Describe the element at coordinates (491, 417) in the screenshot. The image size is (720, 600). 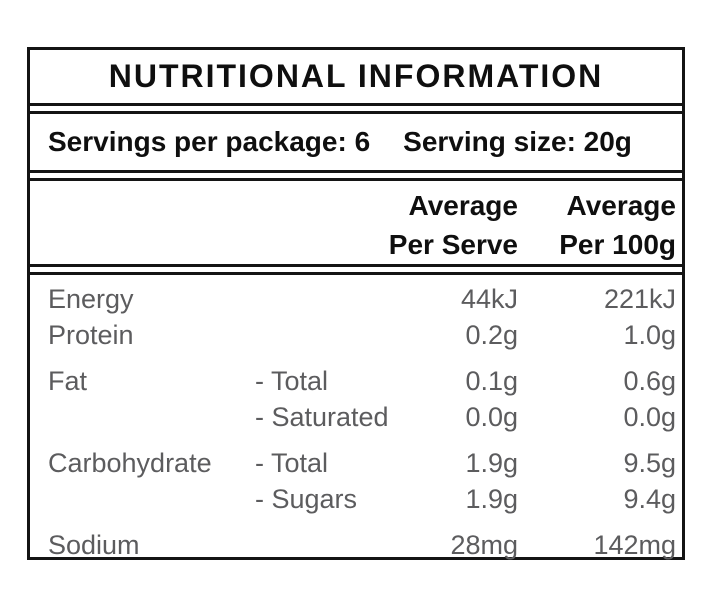
I see `value-per-serve: 0.0g` at that location.